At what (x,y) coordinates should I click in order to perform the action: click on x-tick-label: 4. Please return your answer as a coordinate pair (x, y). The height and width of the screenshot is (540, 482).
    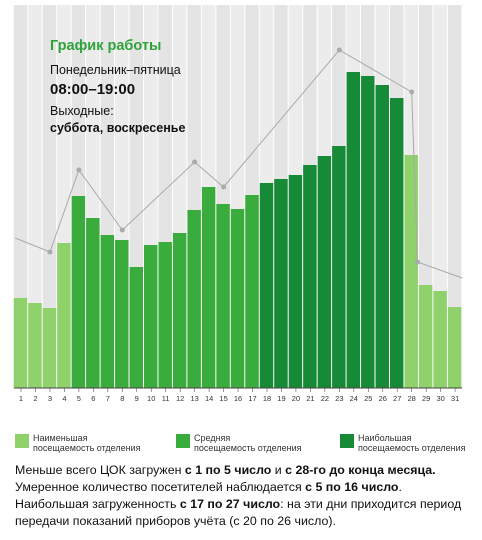
    Looking at the image, I should click on (64, 398).